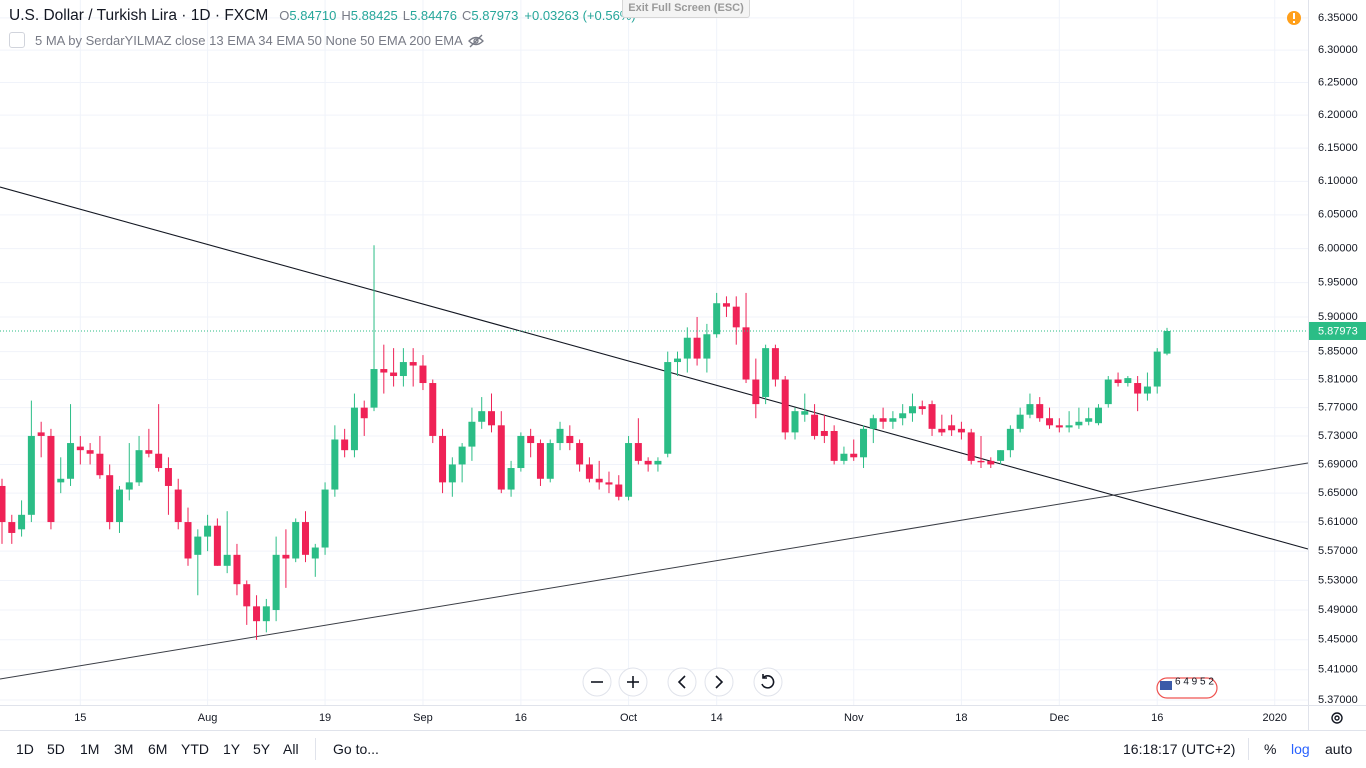 This screenshot has height=768, width=1366. I want to click on y-tick-label: 5.73000, so click(1338, 436).